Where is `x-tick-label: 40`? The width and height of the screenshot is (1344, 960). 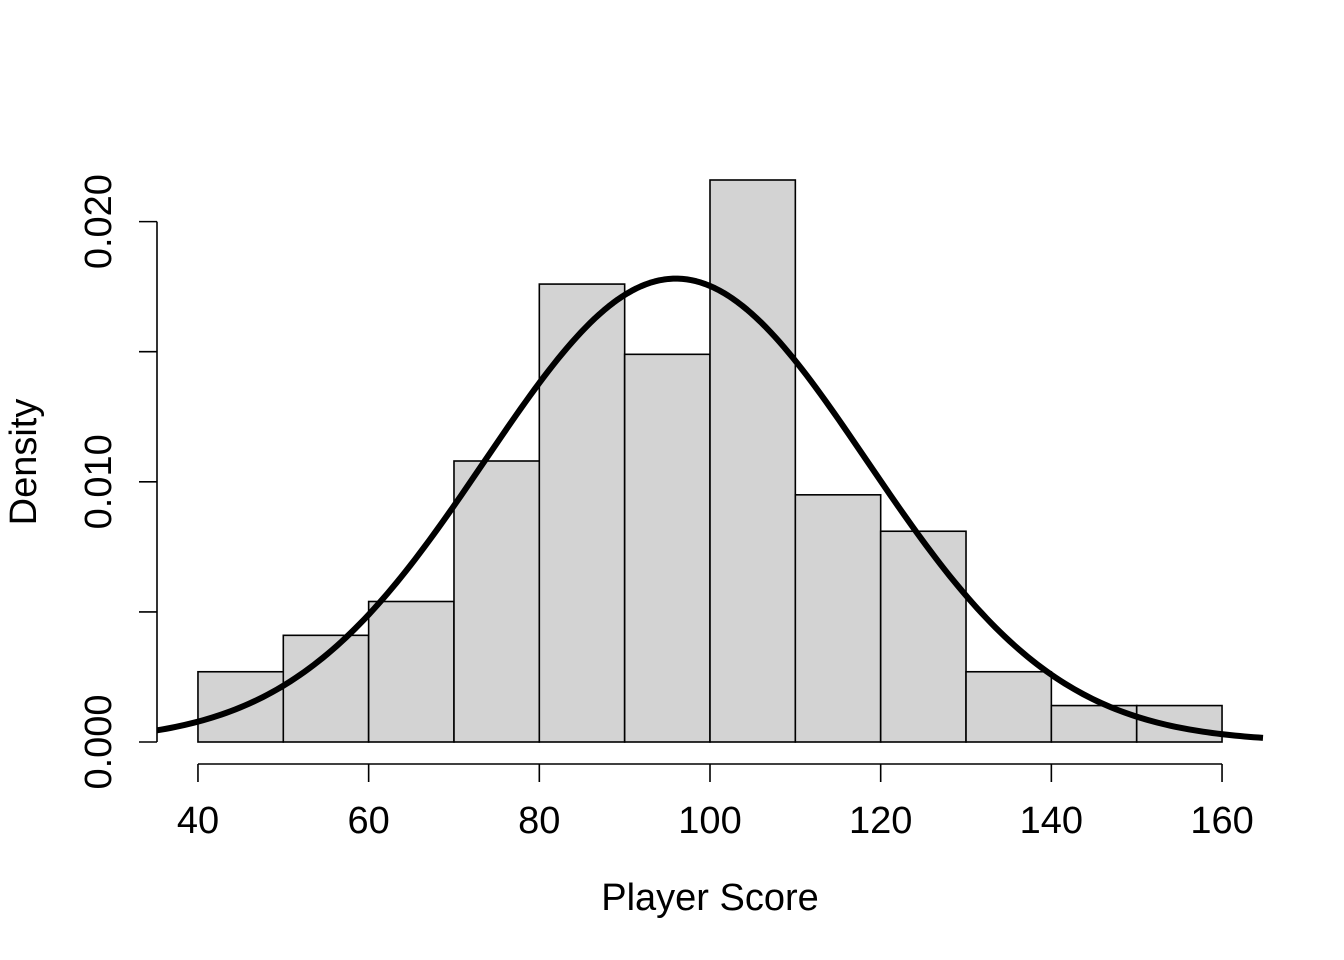
x-tick-label: 40 is located at coordinates (198, 821).